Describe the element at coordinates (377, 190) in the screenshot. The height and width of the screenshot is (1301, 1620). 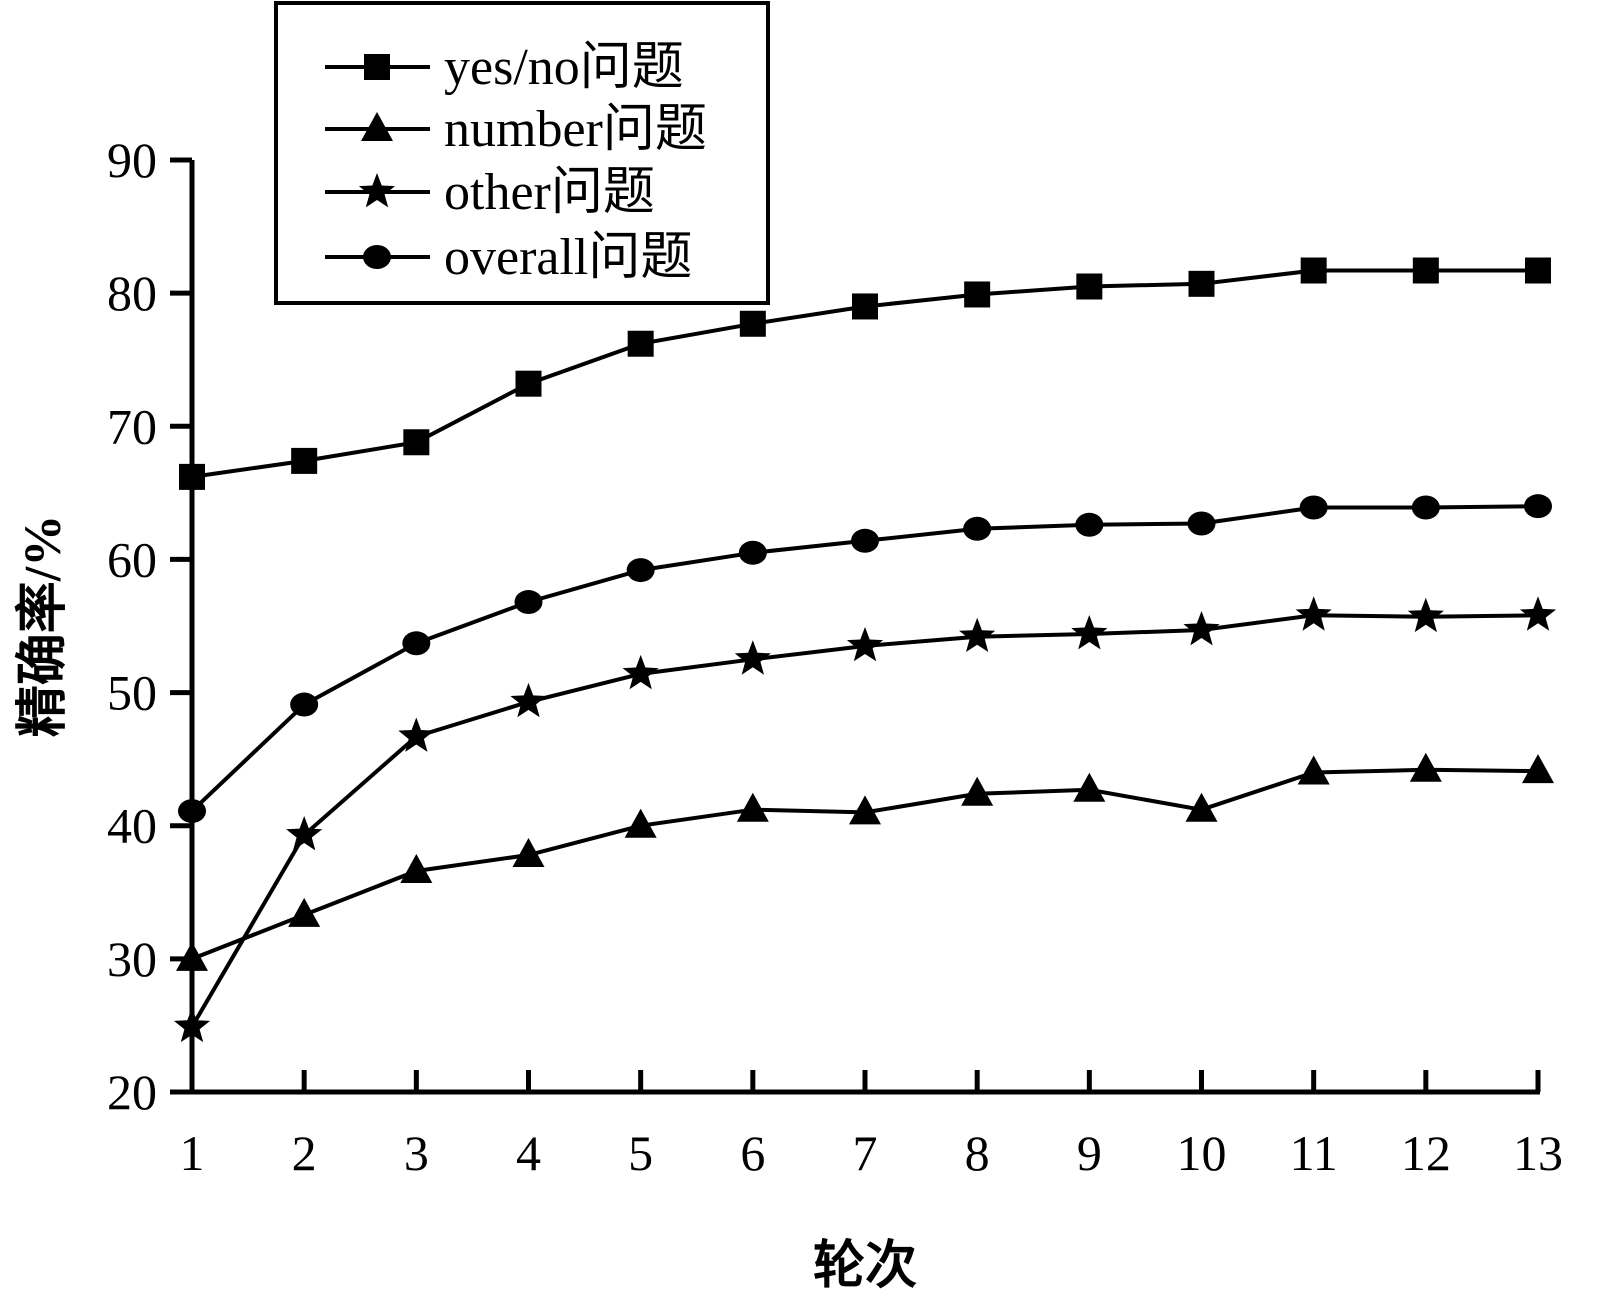
I see `star-legend-marker` at that location.